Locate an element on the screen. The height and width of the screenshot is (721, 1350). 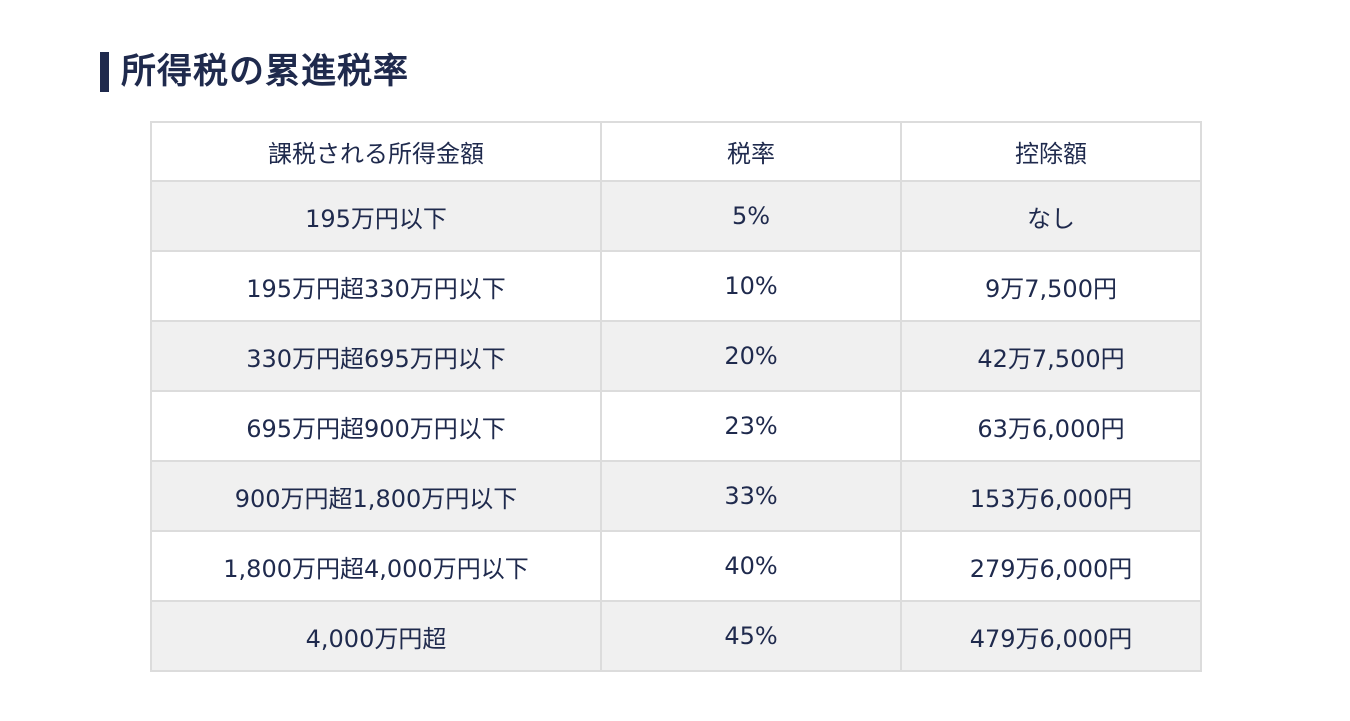
table-row: 1,800万円超4,000万円以下 40% 279万6,000円 is located at coordinates (676, 566).